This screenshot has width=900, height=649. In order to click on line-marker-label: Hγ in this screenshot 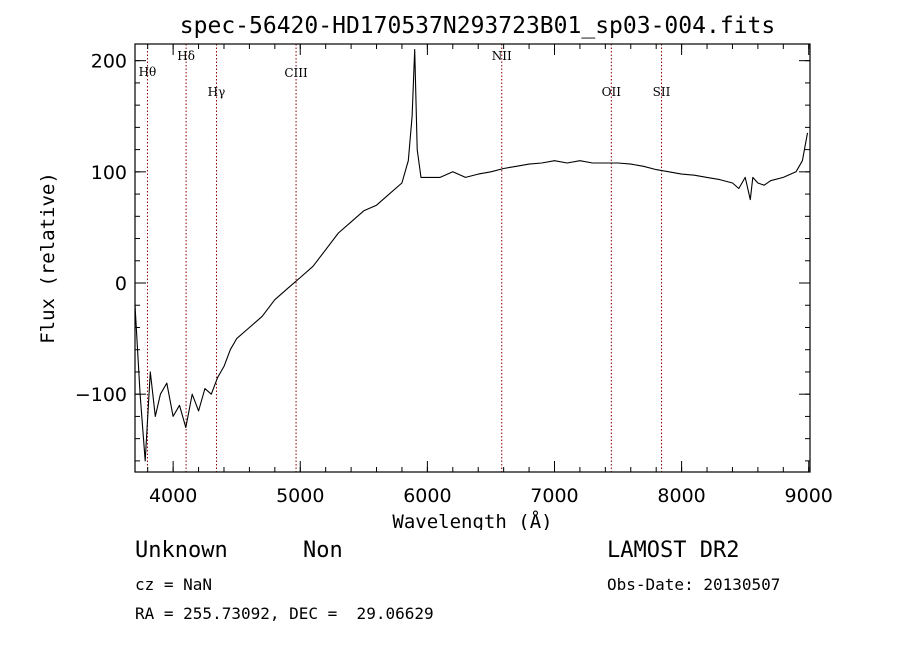, I will do `click(217, 92)`.